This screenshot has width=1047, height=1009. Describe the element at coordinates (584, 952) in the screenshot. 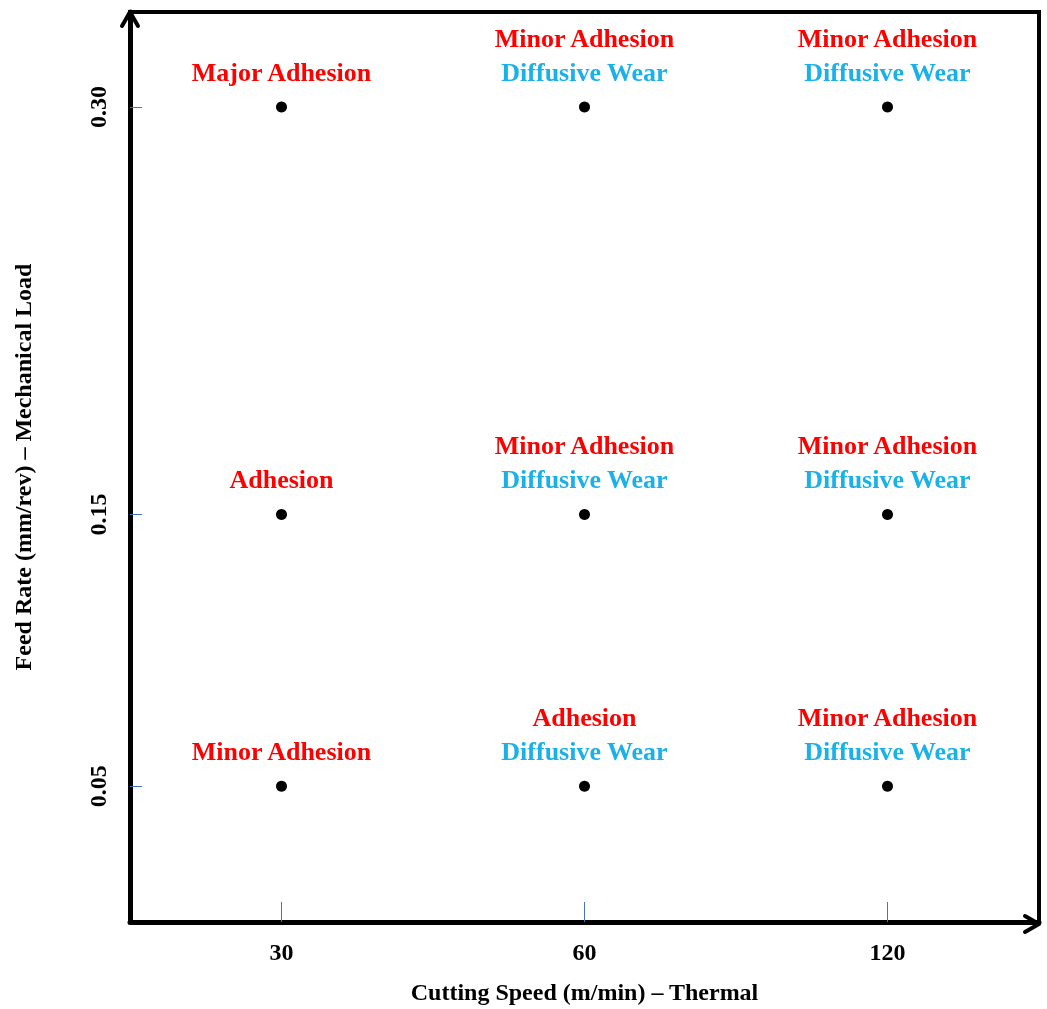

I see `x-tick-label: 60` at that location.